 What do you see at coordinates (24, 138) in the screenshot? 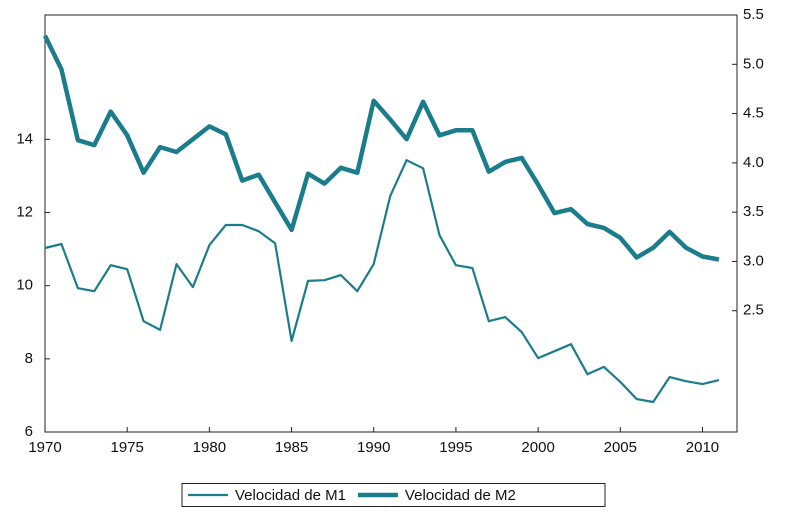
I see `y-tick-label: 14` at bounding box center [24, 138].